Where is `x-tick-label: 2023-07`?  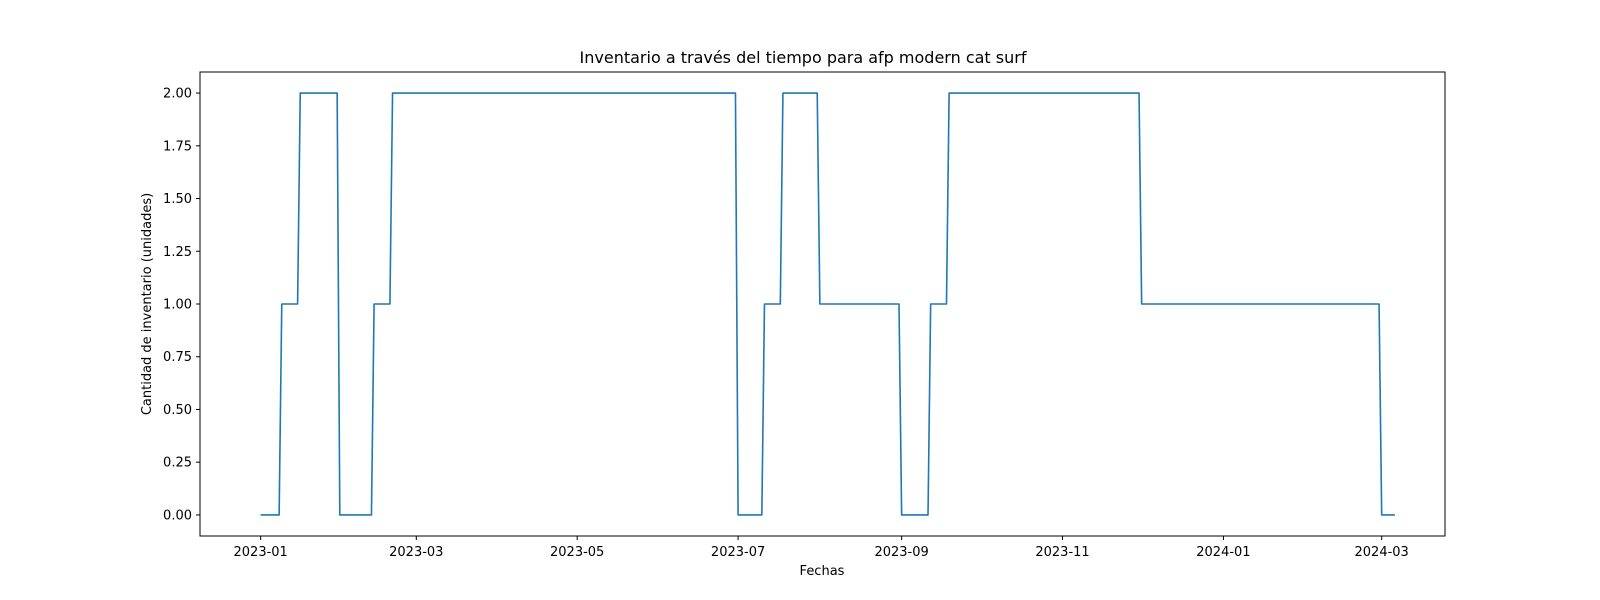 x-tick-label: 2023-07 is located at coordinates (738, 552).